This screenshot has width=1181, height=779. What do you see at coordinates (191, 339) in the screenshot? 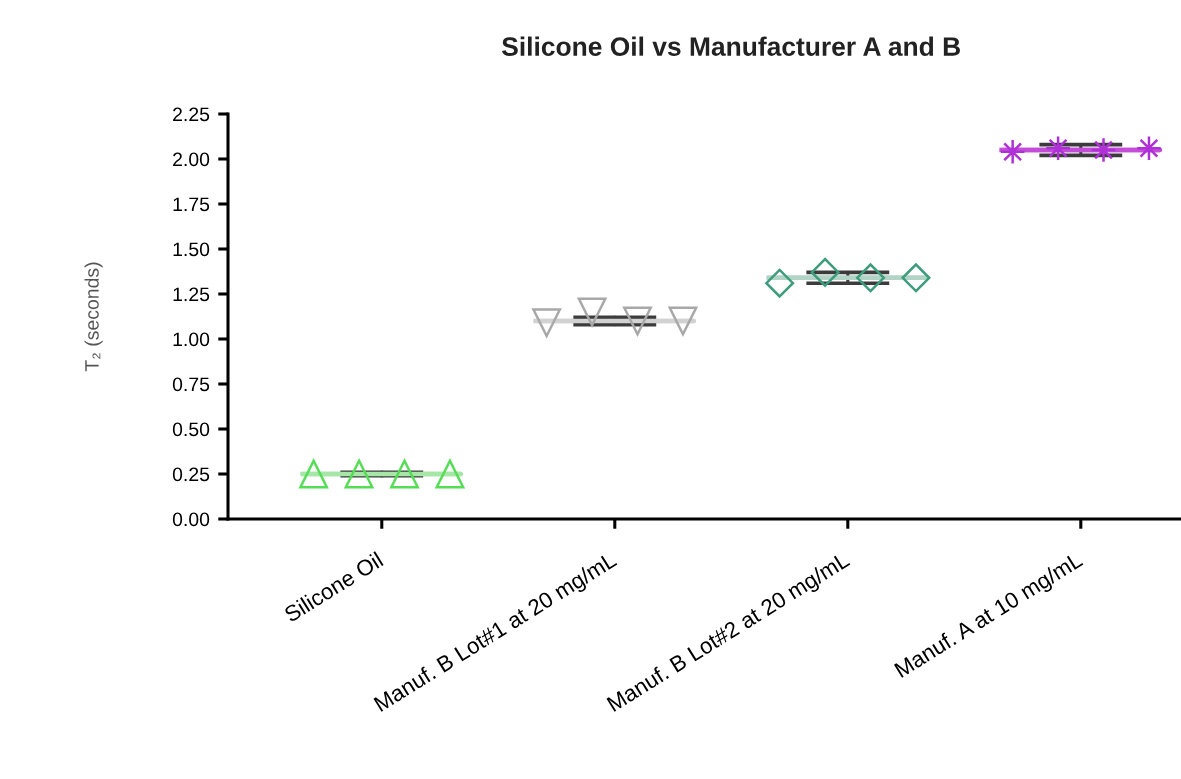
I see `y-tick-label: 1.00` at bounding box center [191, 339].